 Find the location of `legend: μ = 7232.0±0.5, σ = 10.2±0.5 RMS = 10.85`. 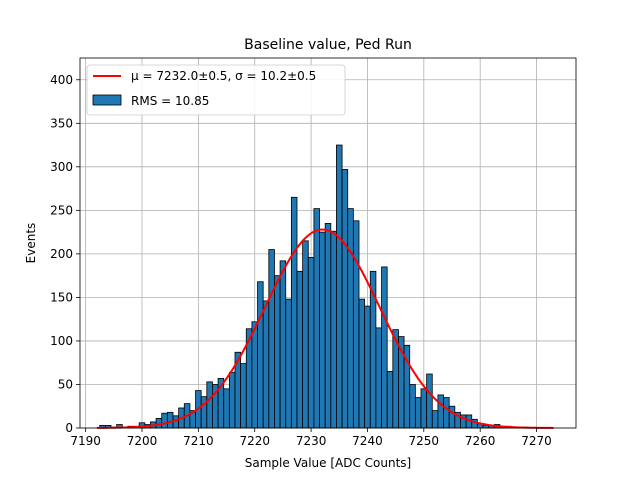

legend: μ = 7232.0±0.5, σ = 10.2±0.5 RMS = 10.85 is located at coordinates (216, 90).